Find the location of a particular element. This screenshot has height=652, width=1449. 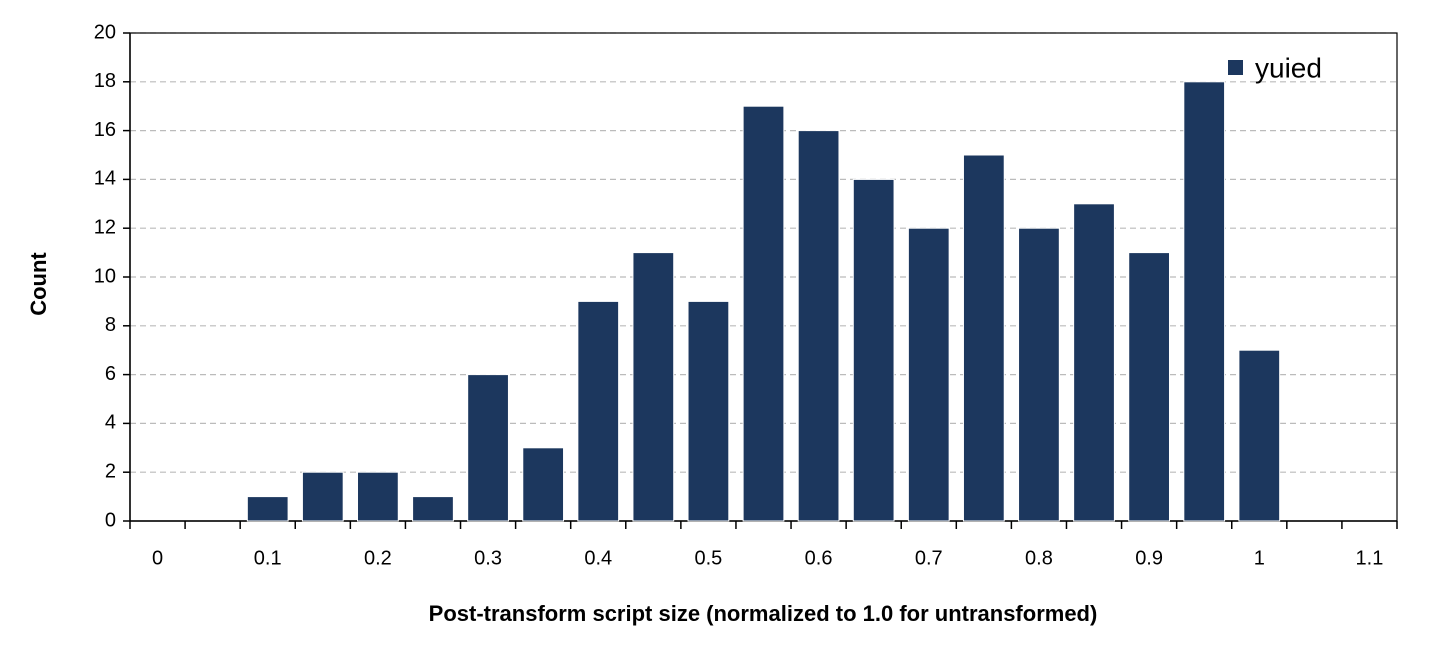

x-tick-label: 0 is located at coordinates (157, 558).